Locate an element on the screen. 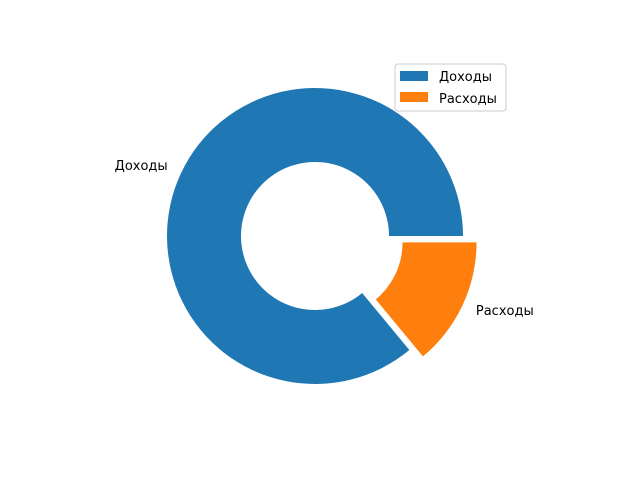  slice-label-rashody: Расходы is located at coordinates (505, 311).